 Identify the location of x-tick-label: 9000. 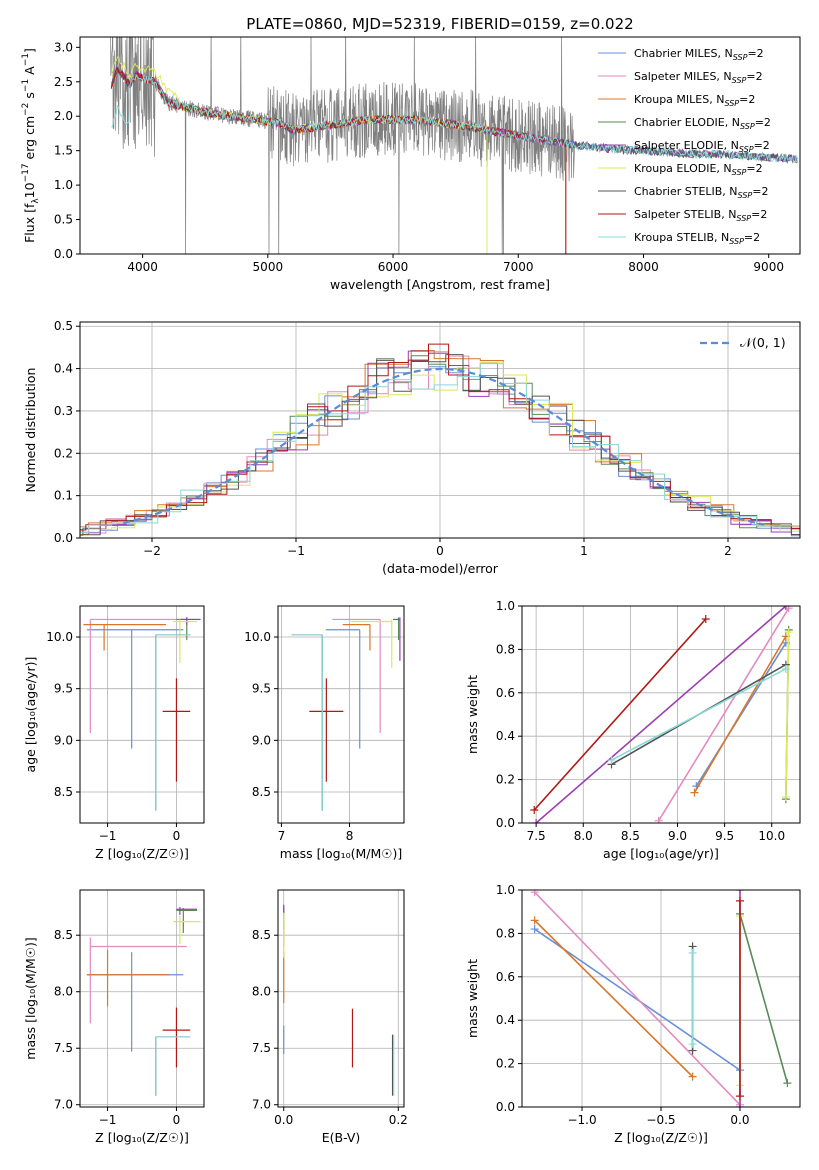
(768, 267).